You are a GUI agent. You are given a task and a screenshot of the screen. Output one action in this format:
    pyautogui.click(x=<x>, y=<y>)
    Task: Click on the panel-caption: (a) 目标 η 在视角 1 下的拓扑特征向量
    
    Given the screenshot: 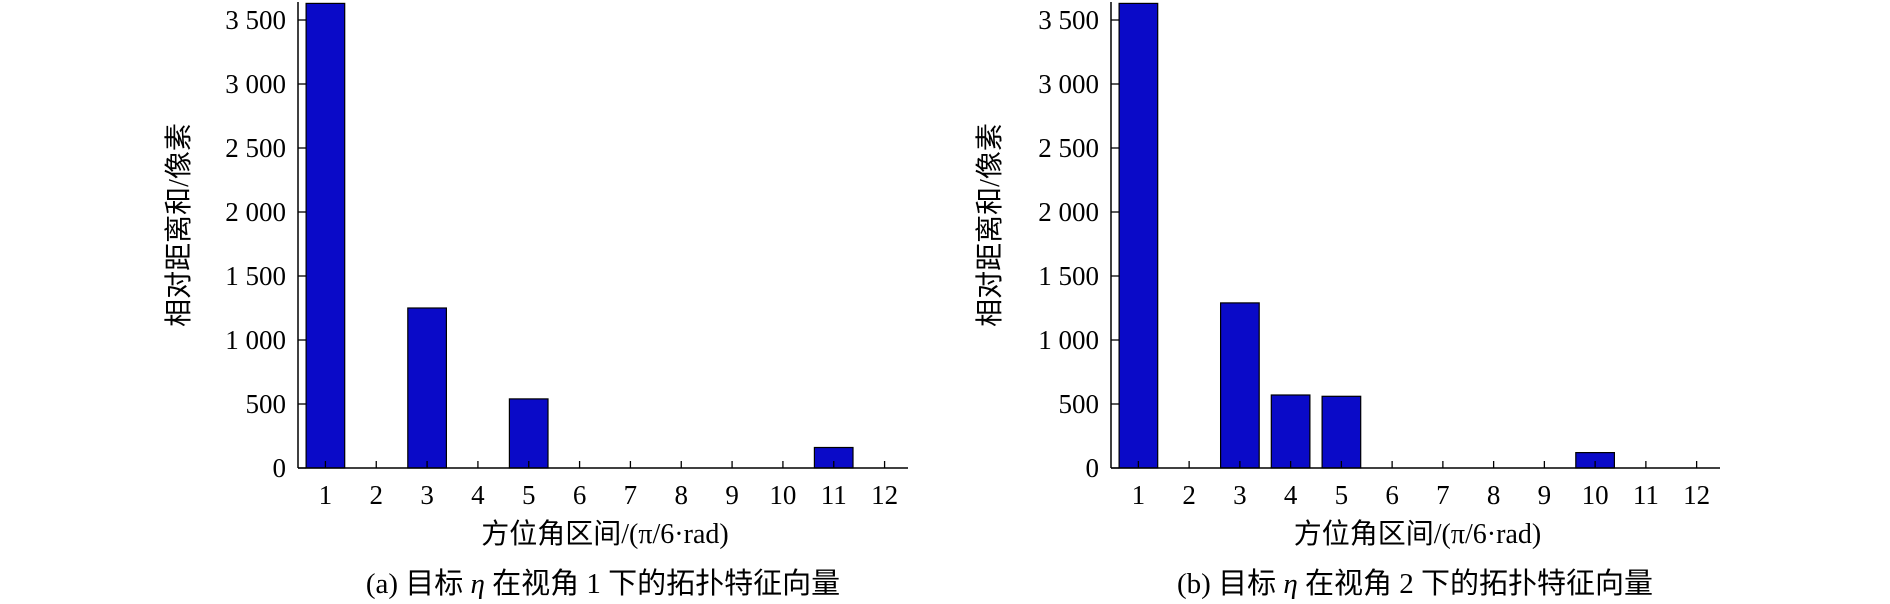 What is the action you would take?
    pyautogui.click(x=603, y=583)
    